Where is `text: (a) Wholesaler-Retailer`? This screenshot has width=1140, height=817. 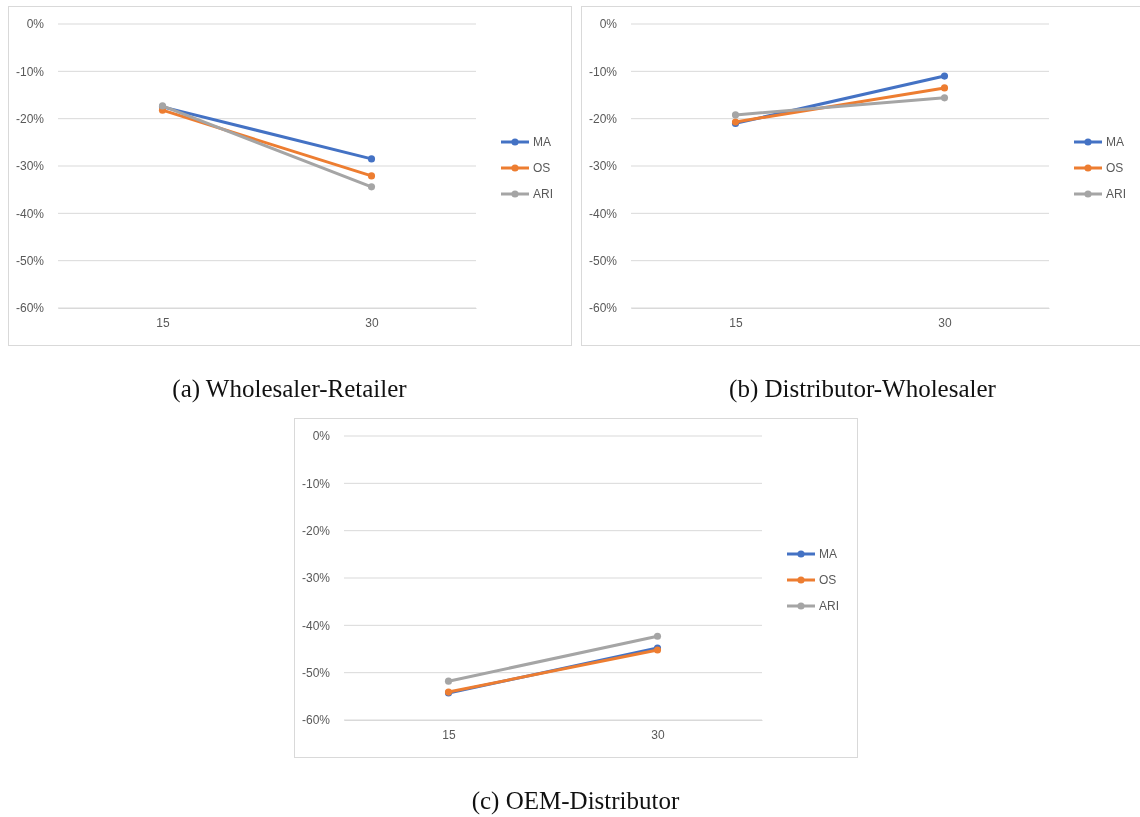 text: (a) Wholesaler-Retailer is located at coordinates (290, 389).